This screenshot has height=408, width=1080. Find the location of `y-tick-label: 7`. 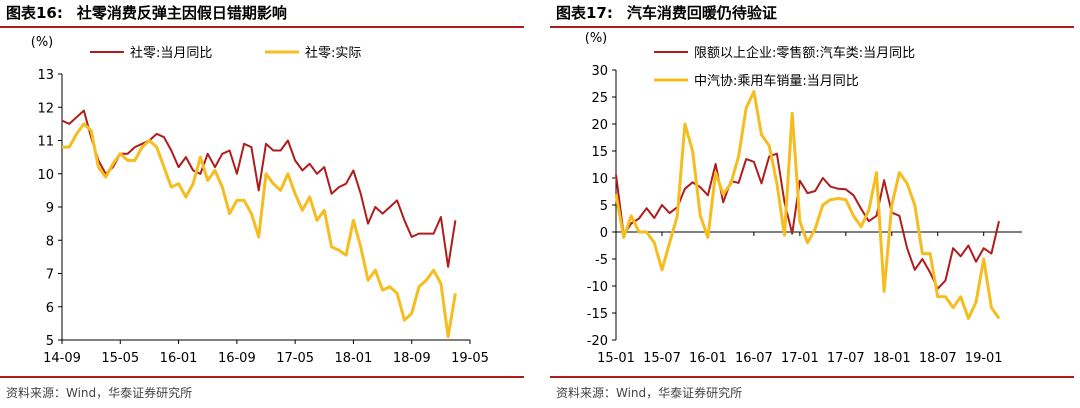

y-tick-label: 7 is located at coordinates (50, 275).